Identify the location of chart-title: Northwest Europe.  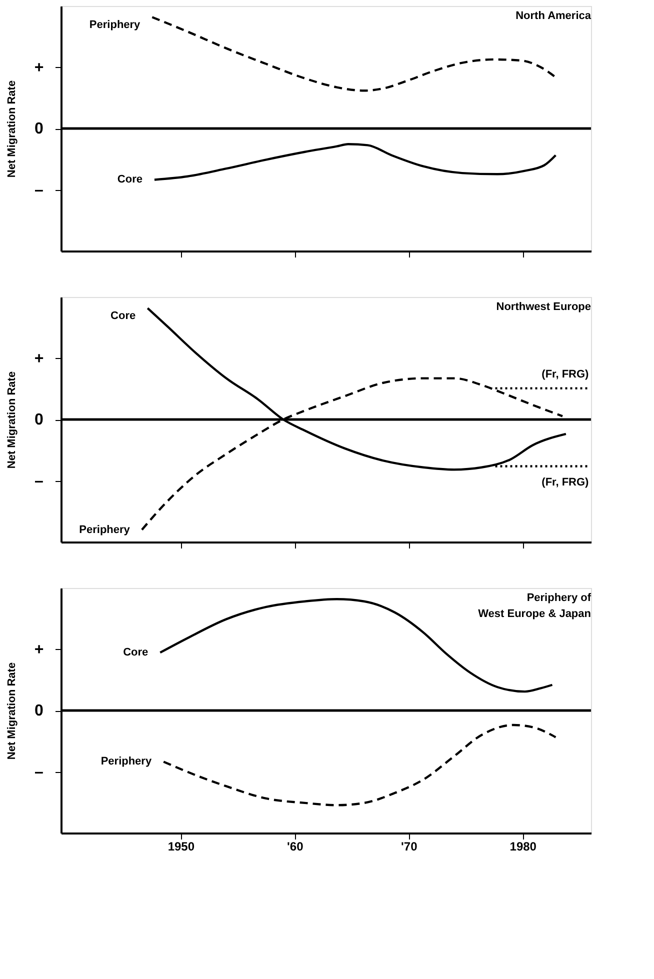
(543, 307).